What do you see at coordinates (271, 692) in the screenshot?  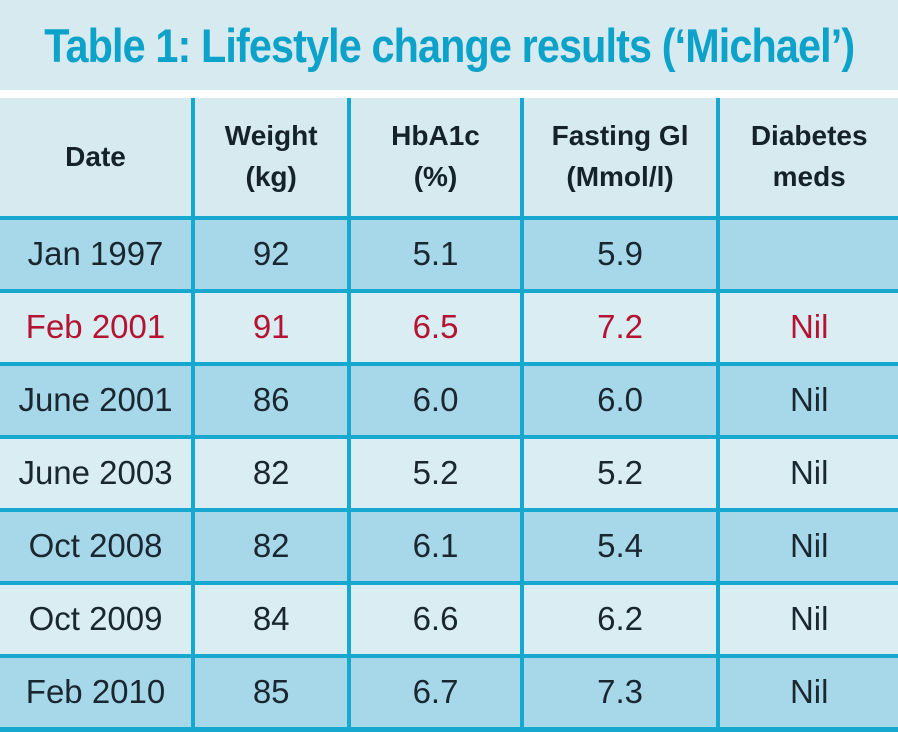 I see `cell-weight: 85` at bounding box center [271, 692].